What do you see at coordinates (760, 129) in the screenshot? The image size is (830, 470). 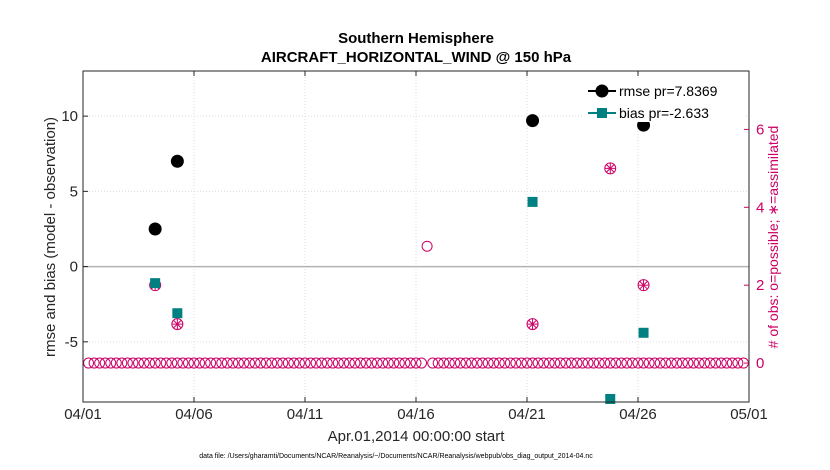 I see `y-right-tick-label: 6` at bounding box center [760, 129].